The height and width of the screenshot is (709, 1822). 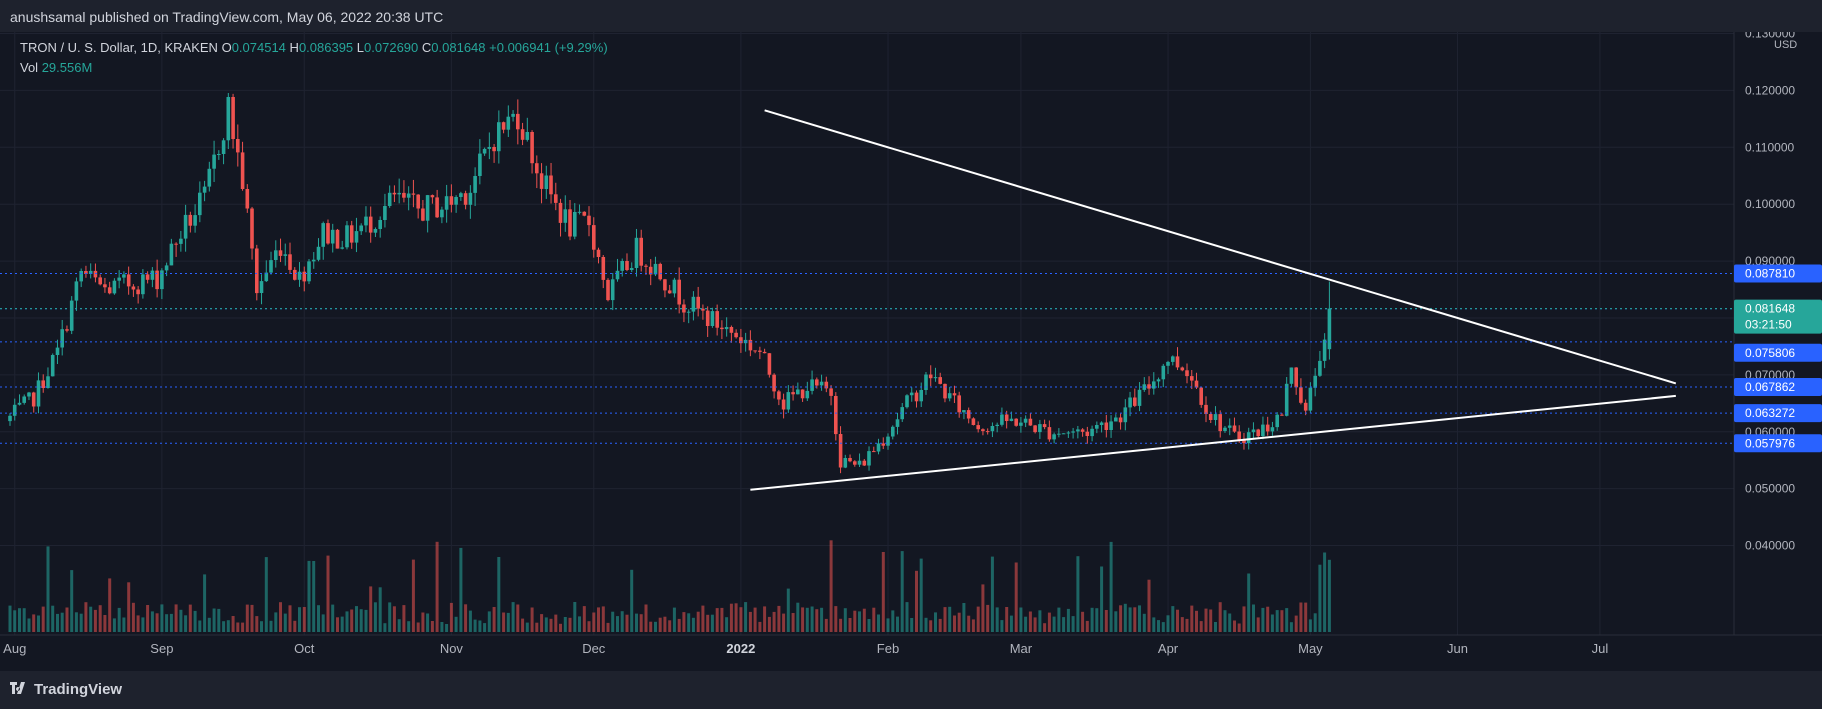 I want to click on close-value: 0.081648, so click(x=458, y=47).